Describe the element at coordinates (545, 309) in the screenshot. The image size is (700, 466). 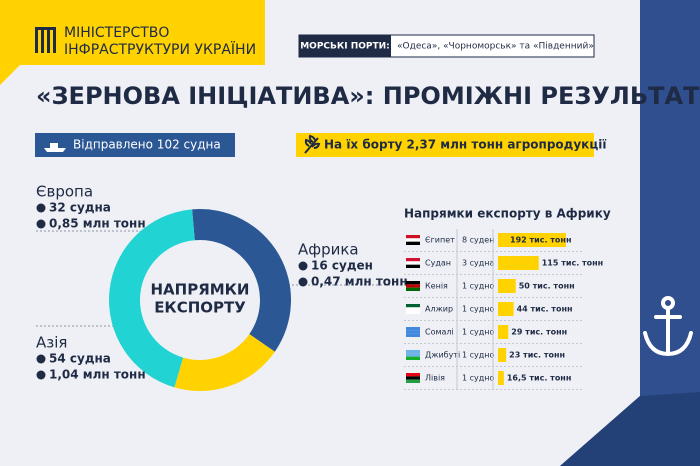
I see `bar-label: 44 тис. тонн` at that location.